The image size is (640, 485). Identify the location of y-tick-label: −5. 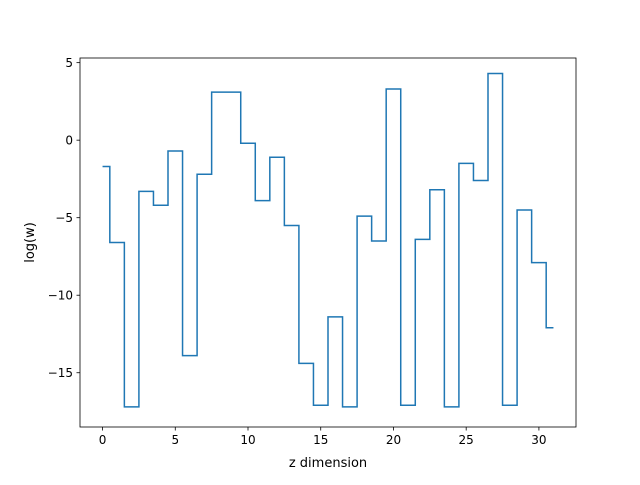
(64, 218).